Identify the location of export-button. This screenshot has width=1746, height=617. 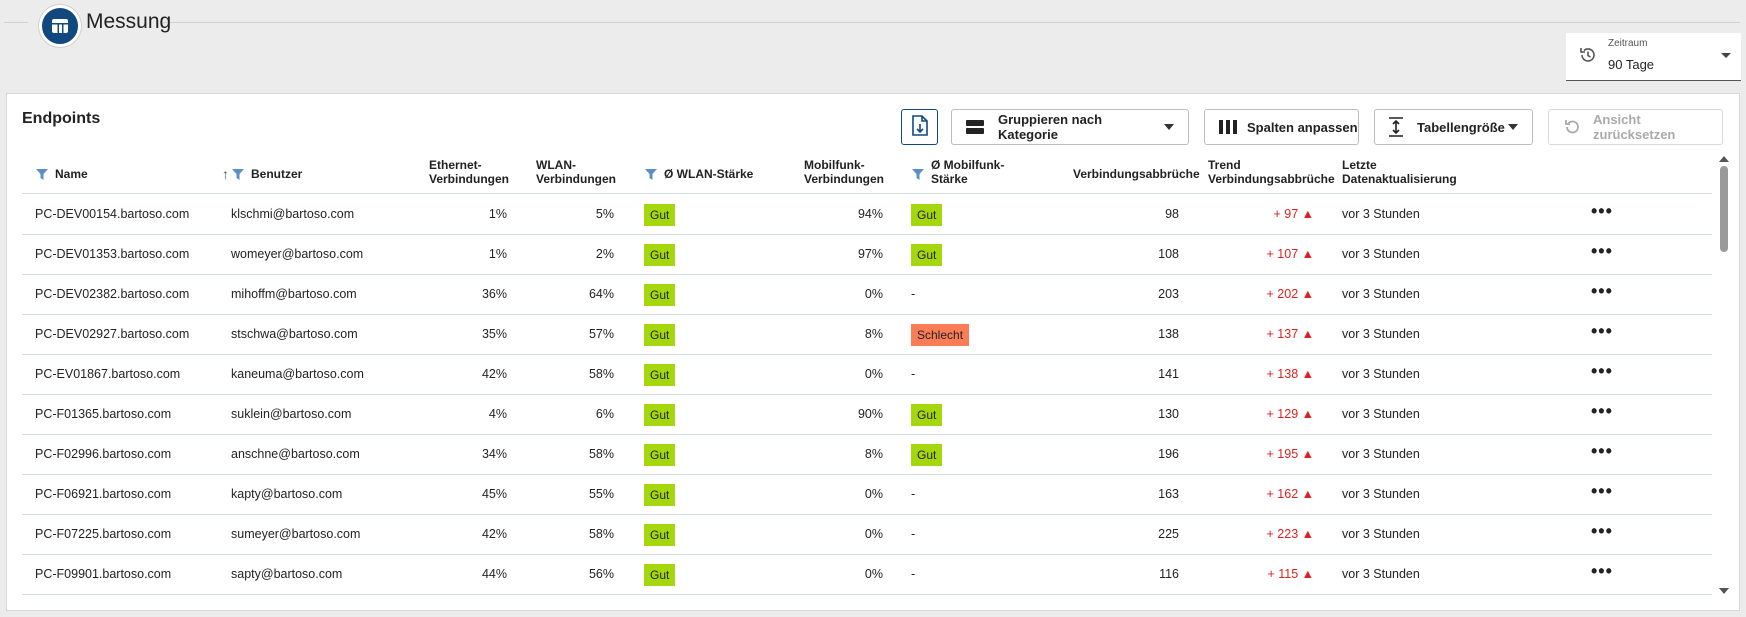
(919, 127).